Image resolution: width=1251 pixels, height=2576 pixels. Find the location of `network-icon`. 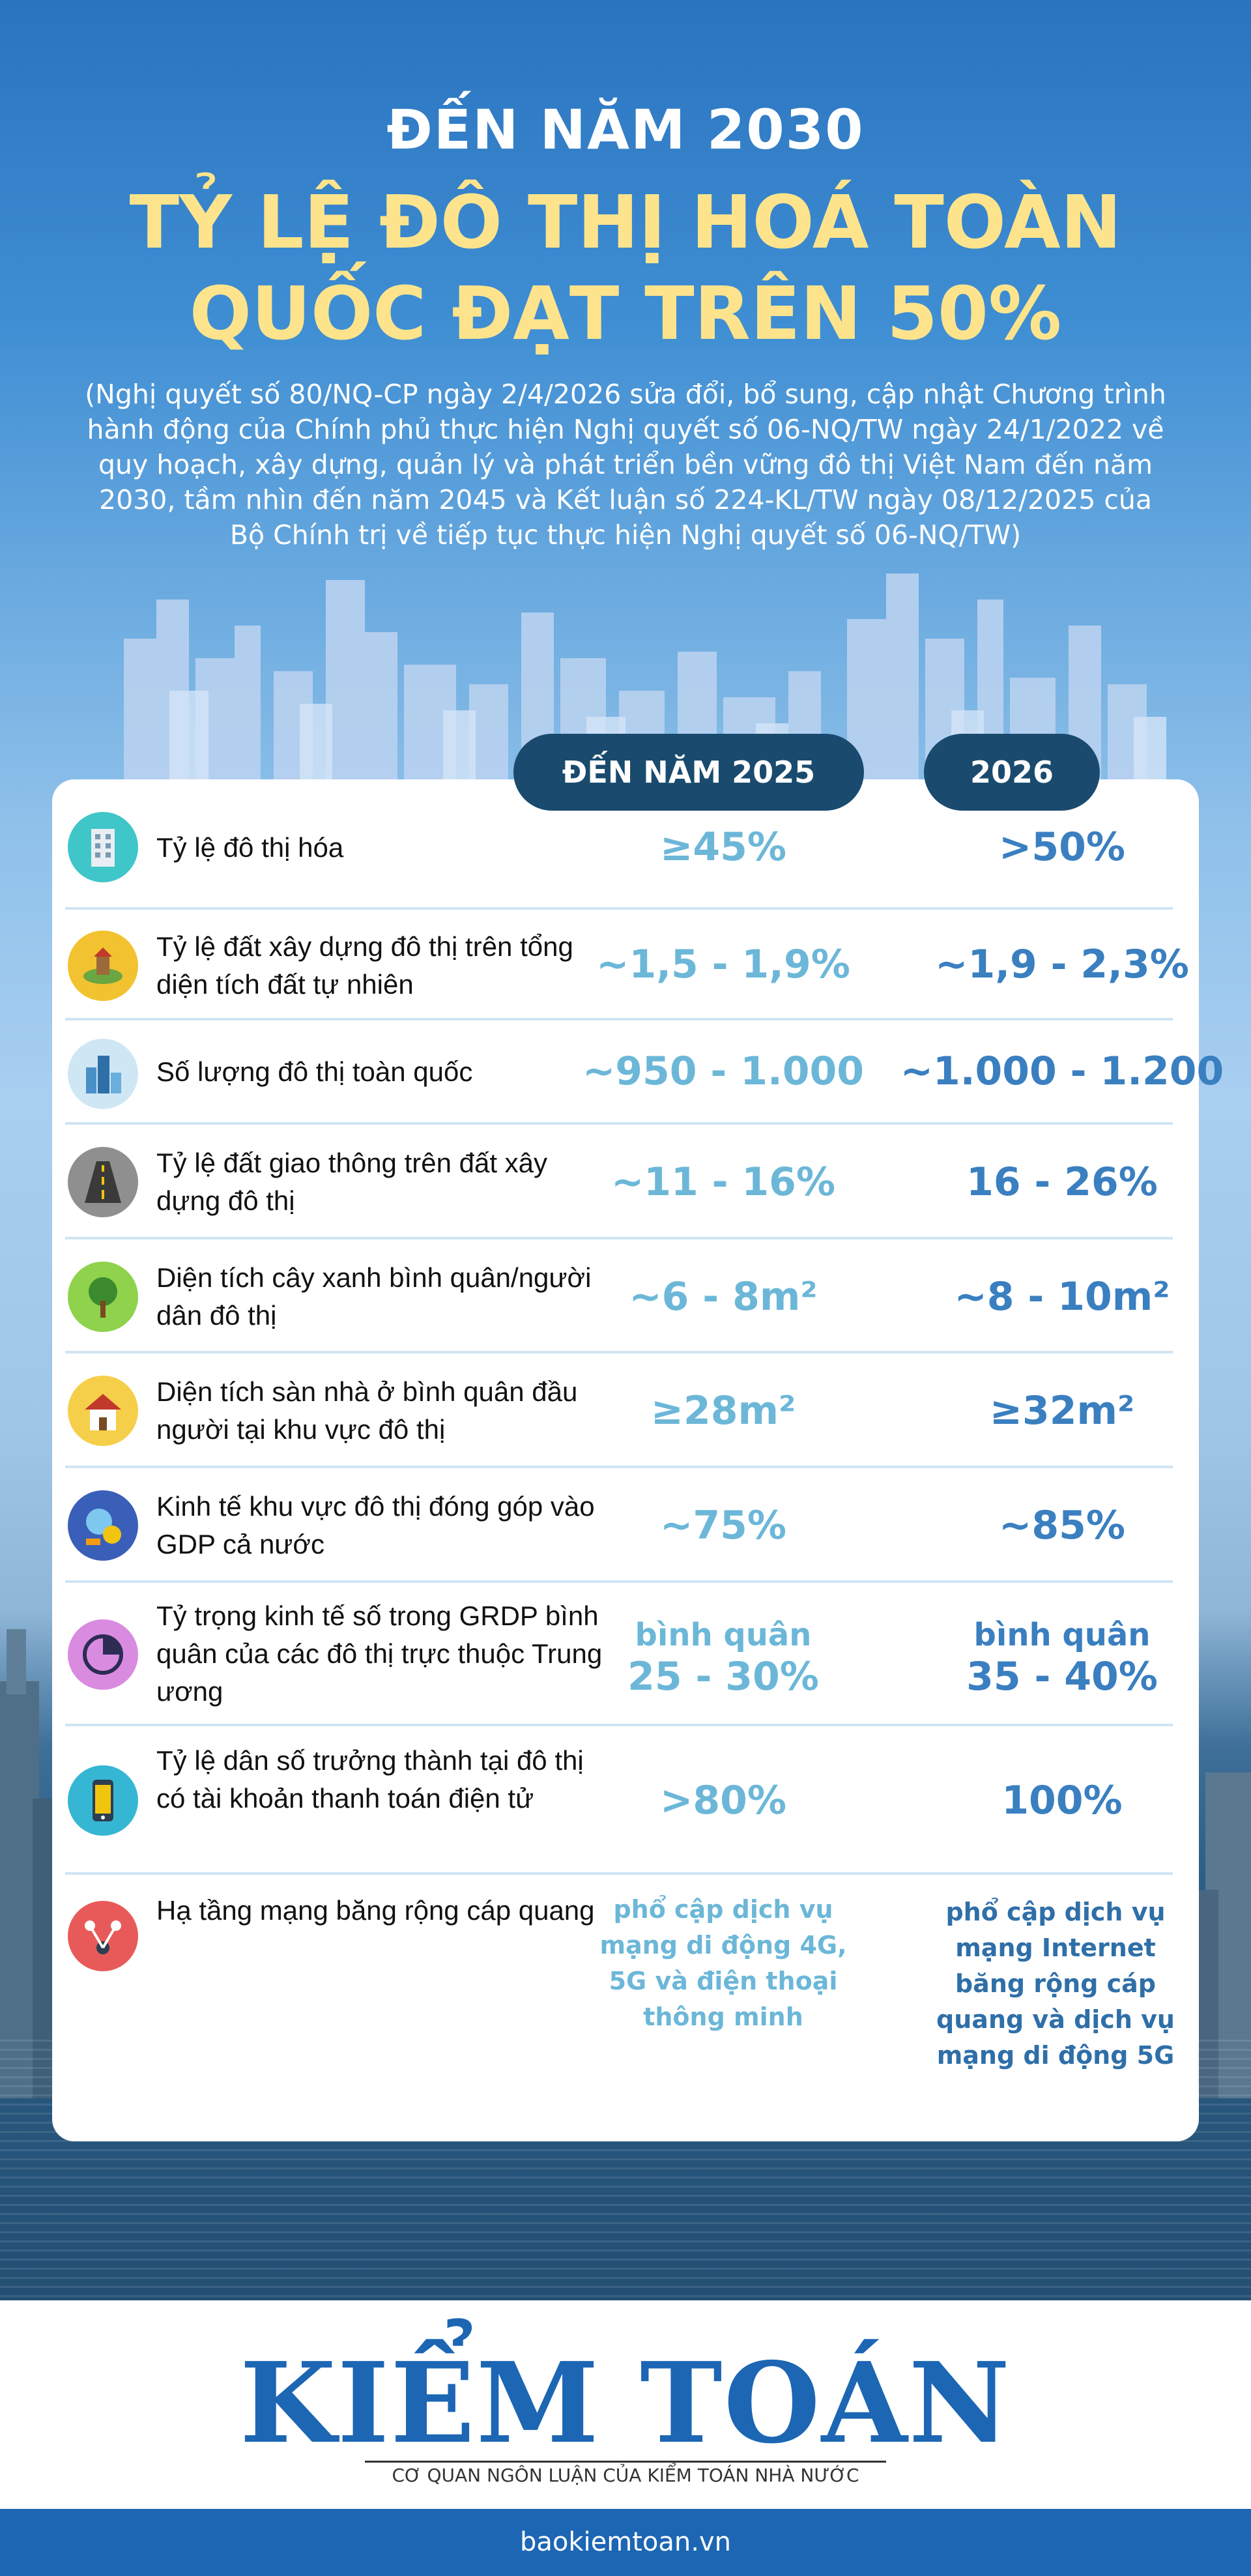

network-icon is located at coordinates (103, 1936).